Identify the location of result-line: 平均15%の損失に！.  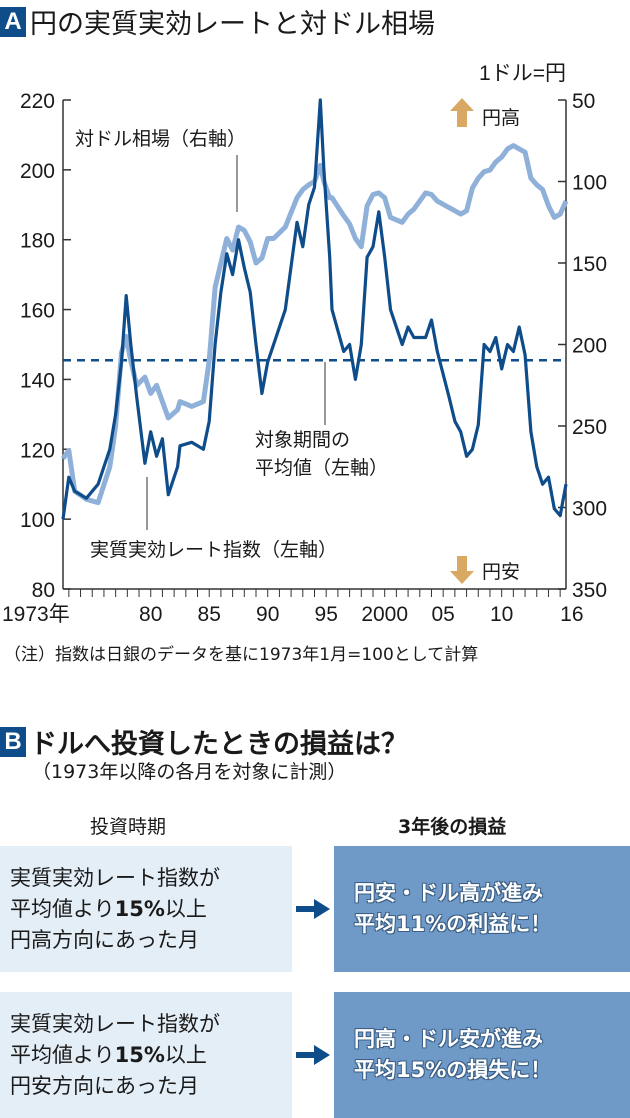
(453, 1070).